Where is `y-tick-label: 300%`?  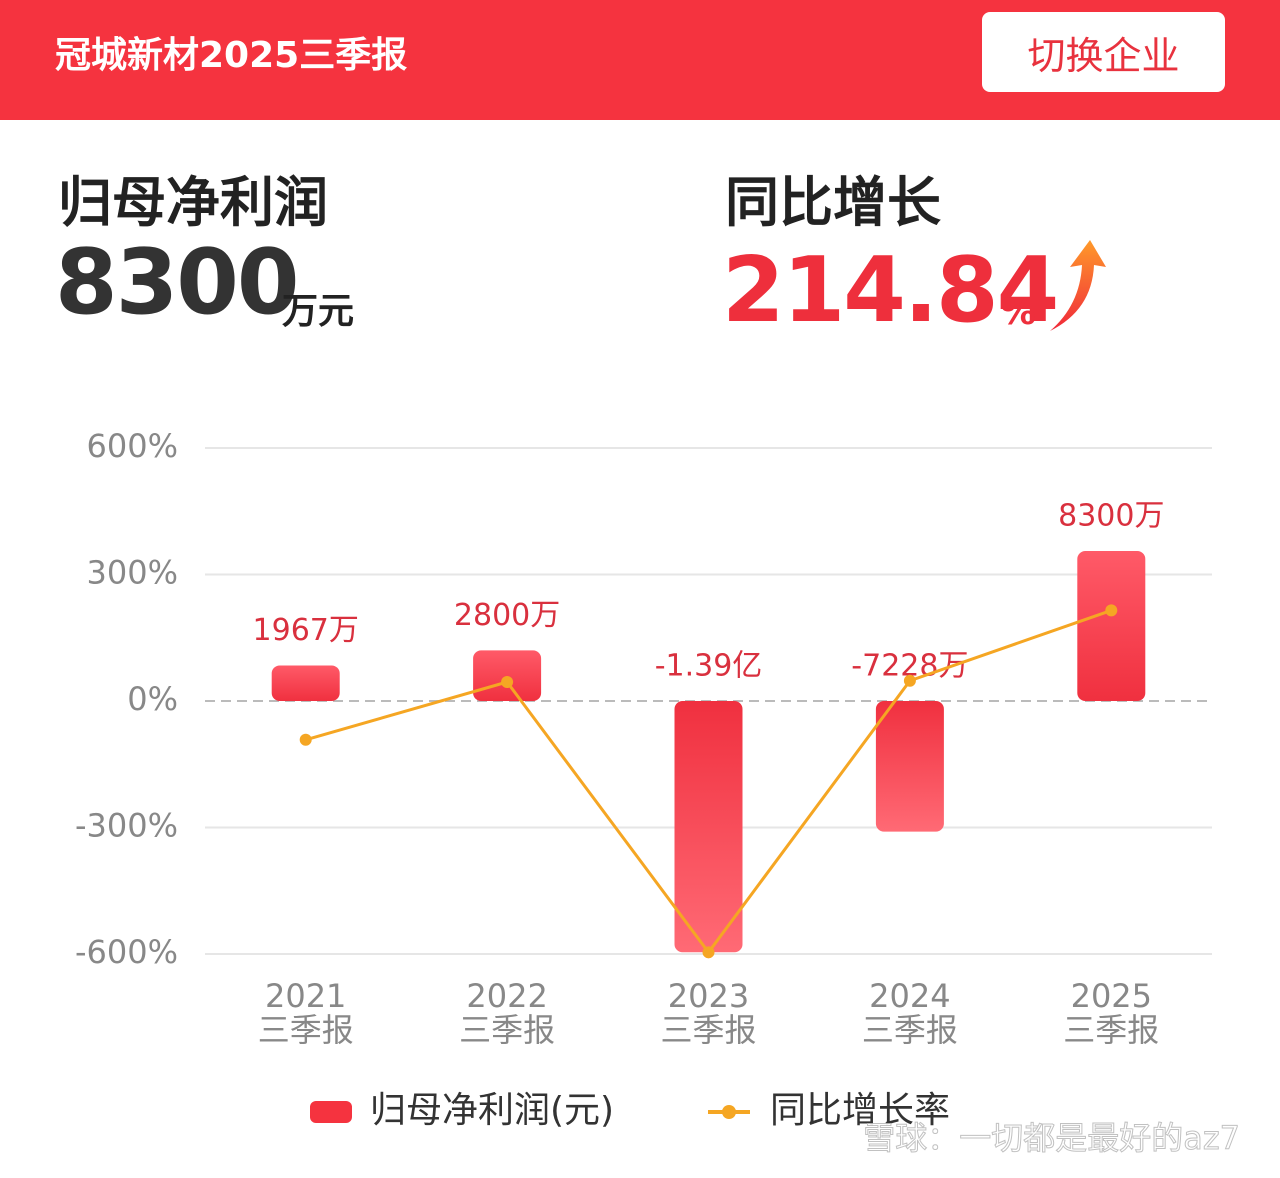 y-tick-label: 300% is located at coordinates (132, 573).